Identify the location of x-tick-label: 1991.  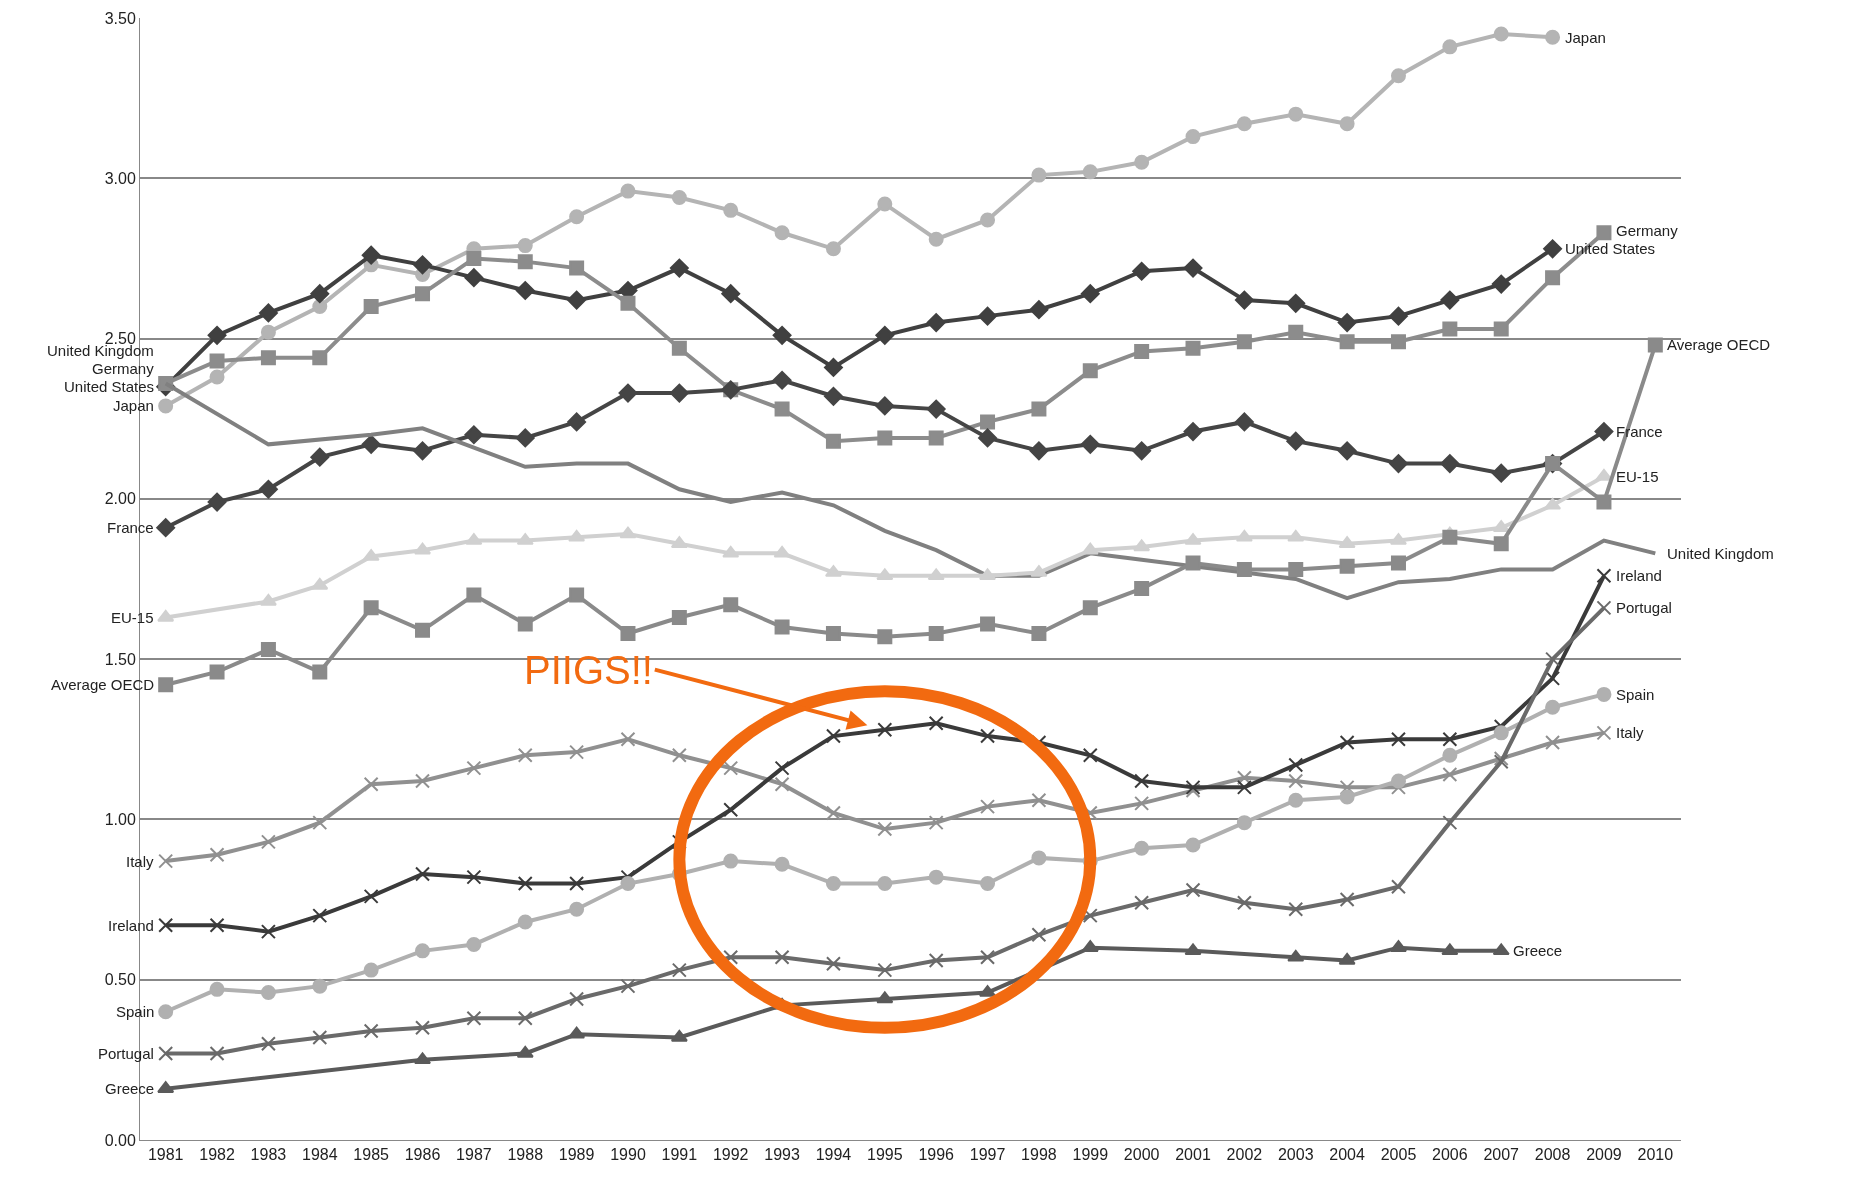
(679, 1155).